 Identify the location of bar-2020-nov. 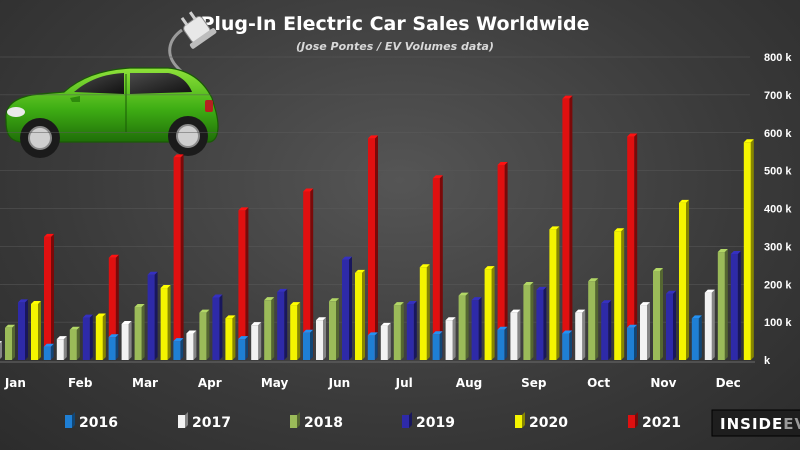
(684, 279).